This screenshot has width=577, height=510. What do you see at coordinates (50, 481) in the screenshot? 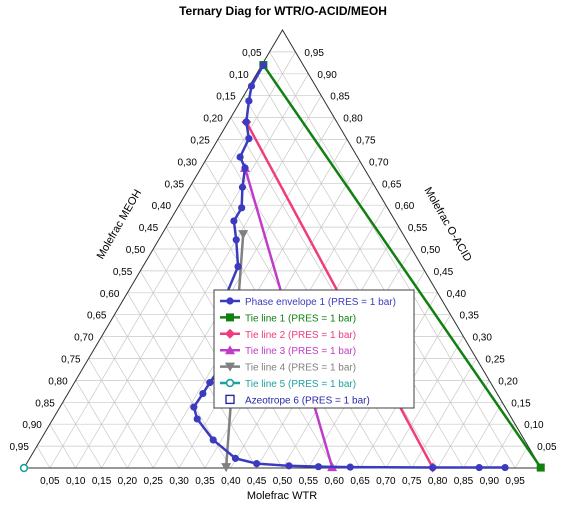
I see `bottom-tick-label: 0,05` at bounding box center [50, 481].